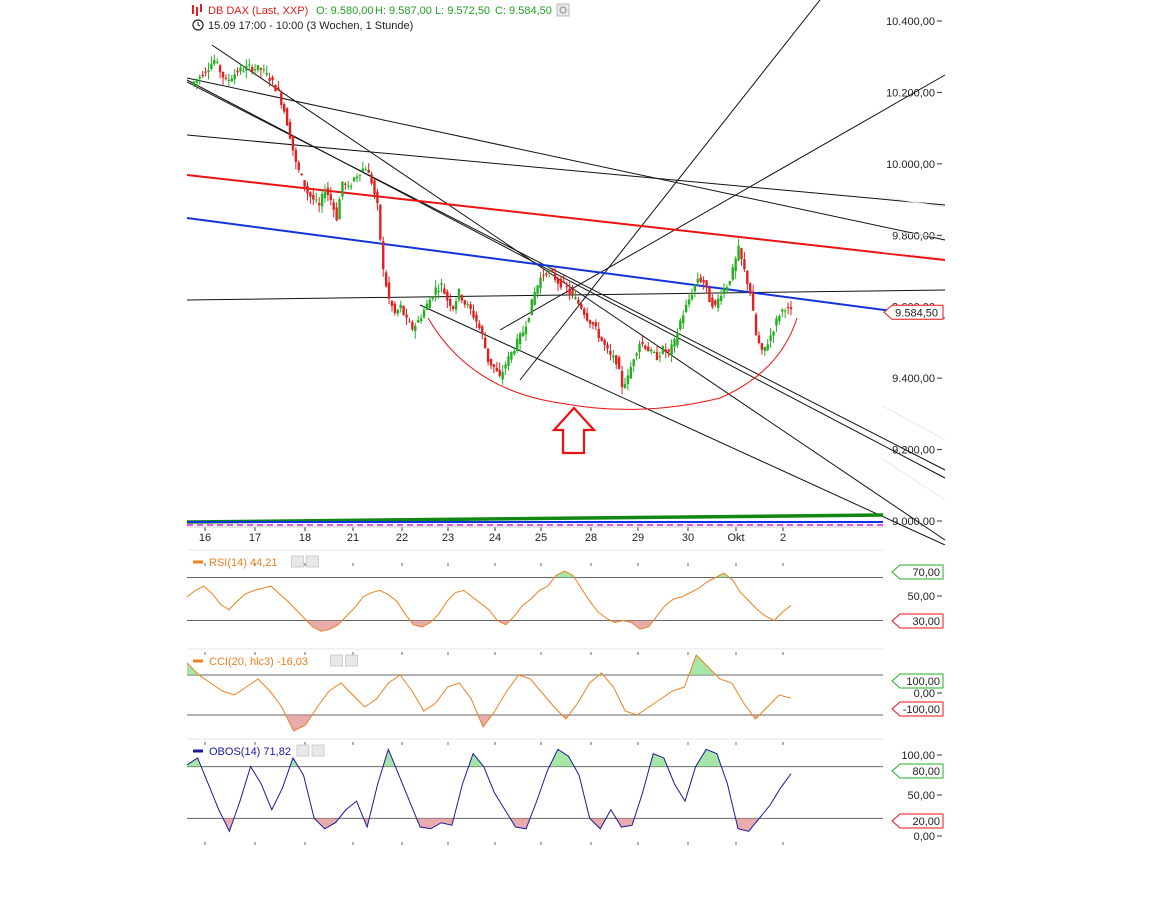 The height and width of the screenshot is (910, 1152). Describe the element at coordinates (462, 11) in the screenshot. I see `low-value: L: 9.572,50` at that location.